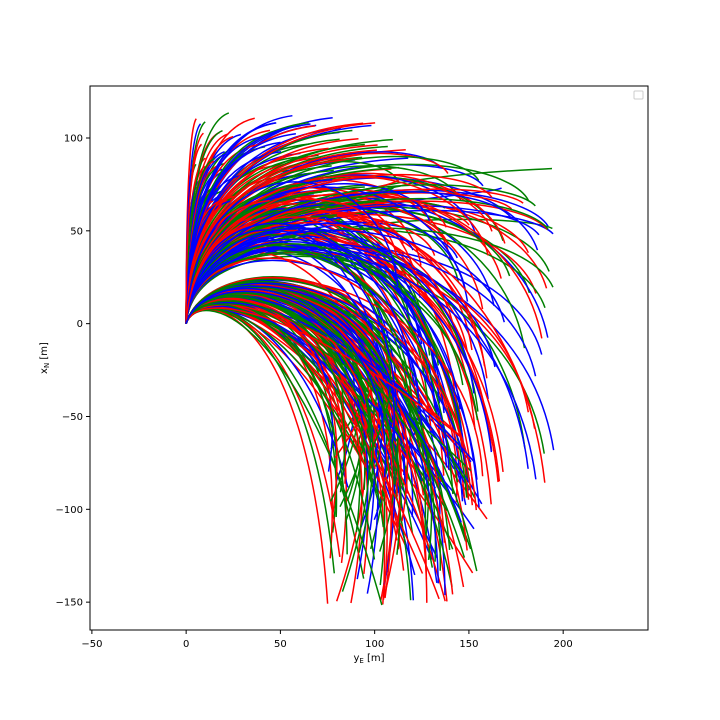 This screenshot has width=720, height=720. Describe the element at coordinates (80, 324) in the screenshot. I see `y-tick-label: 0` at that location.